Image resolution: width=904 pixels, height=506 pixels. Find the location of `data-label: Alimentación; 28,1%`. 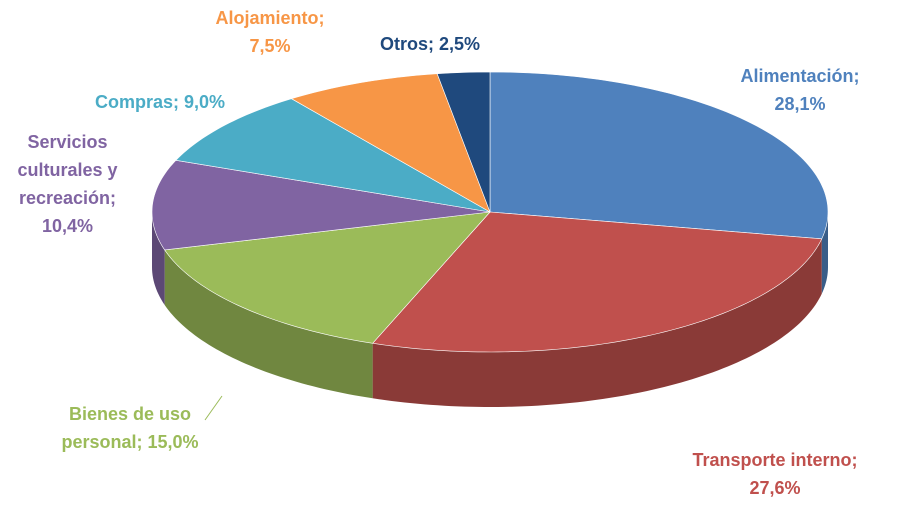

data-label: Alimentación; 28,1% is located at coordinates (800, 90).